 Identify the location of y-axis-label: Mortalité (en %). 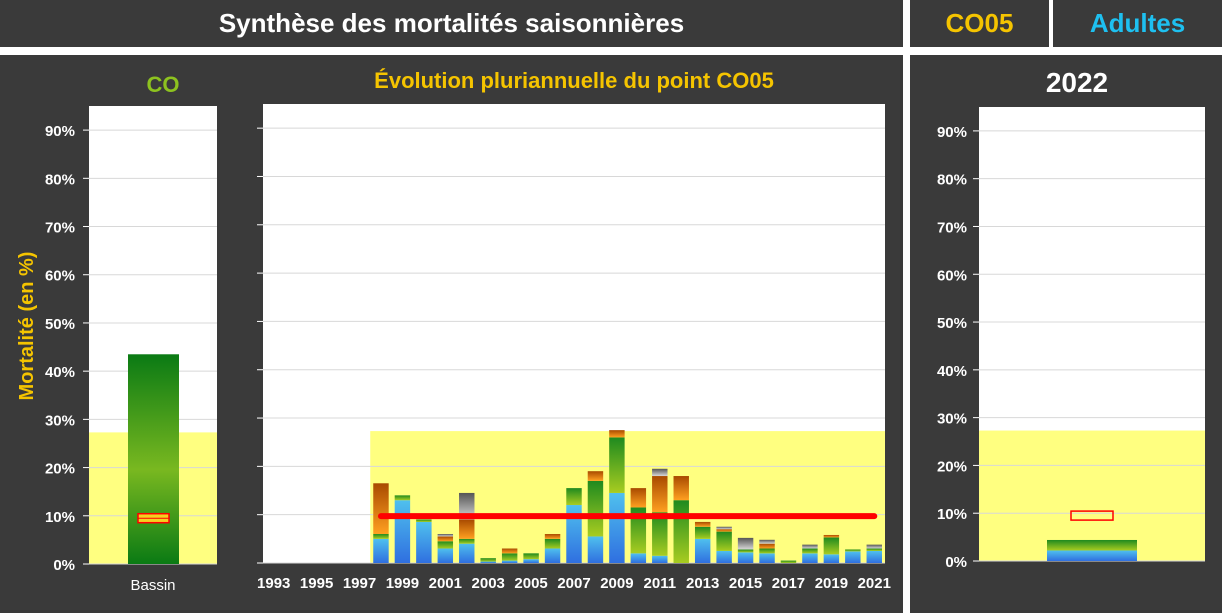
(27, 326).